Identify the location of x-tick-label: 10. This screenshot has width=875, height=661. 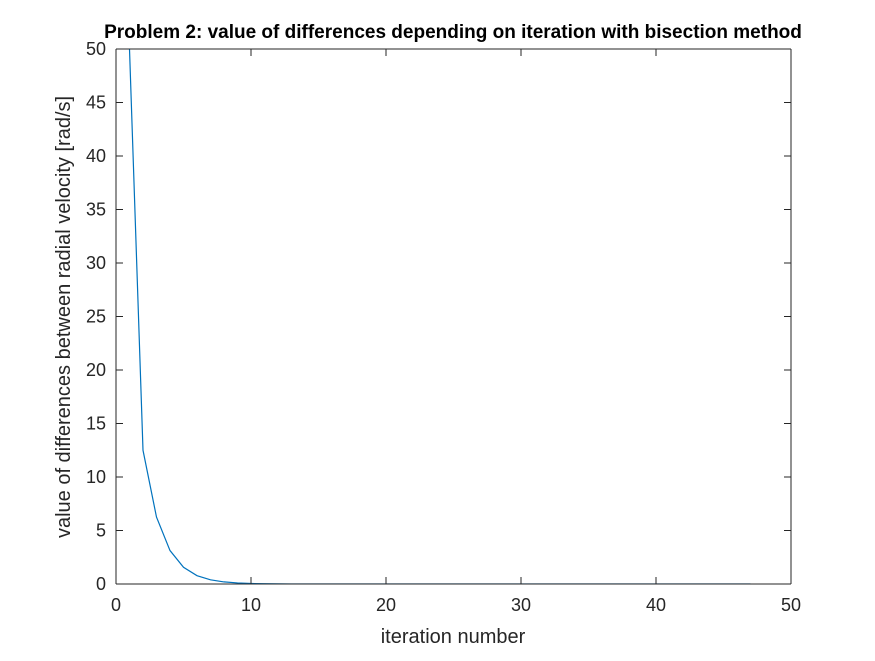
(251, 605).